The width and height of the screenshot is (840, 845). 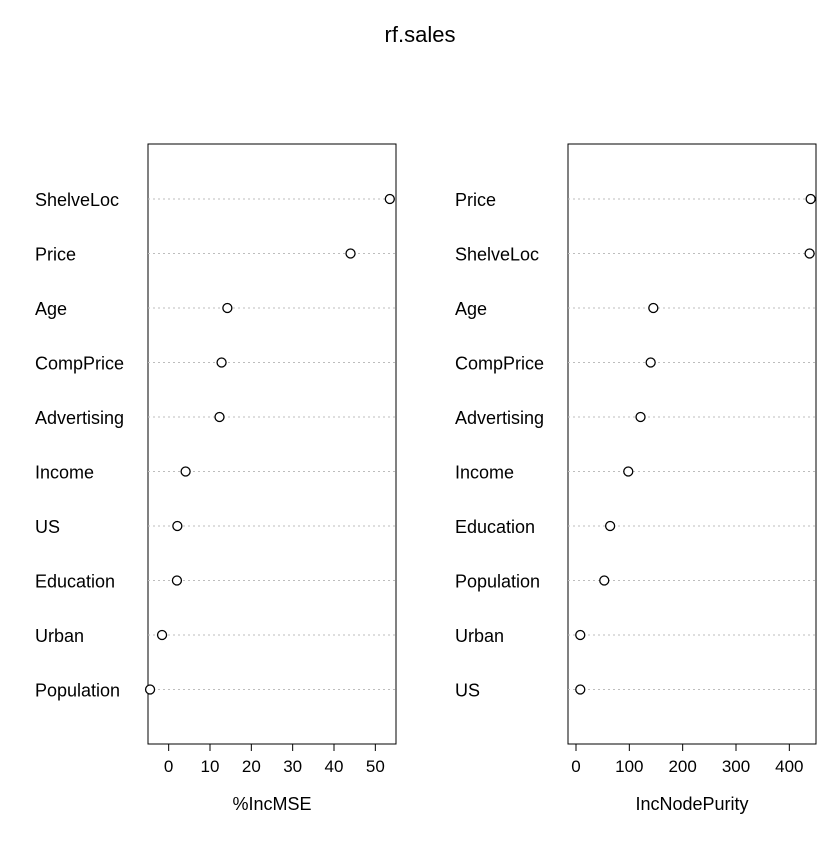 What do you see at coordinates (789, 766) in the screenshot?
I see `x-tick-label: 400` at bounding box center [789, 766].